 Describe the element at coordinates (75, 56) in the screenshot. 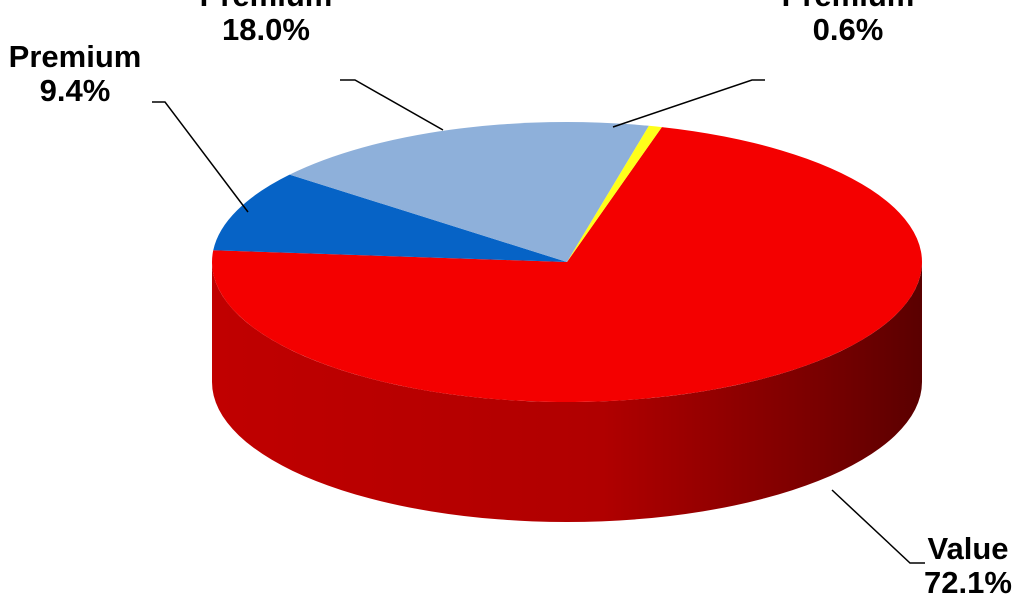

I see `data-label-premium-name: Premium` at that location.